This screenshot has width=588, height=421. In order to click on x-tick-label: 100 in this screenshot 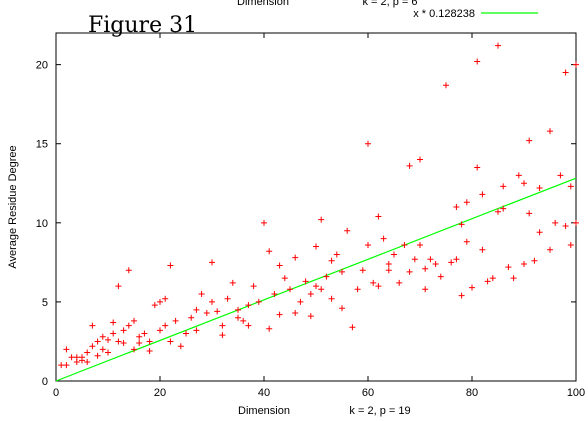, I will do `click(576, 393)`.